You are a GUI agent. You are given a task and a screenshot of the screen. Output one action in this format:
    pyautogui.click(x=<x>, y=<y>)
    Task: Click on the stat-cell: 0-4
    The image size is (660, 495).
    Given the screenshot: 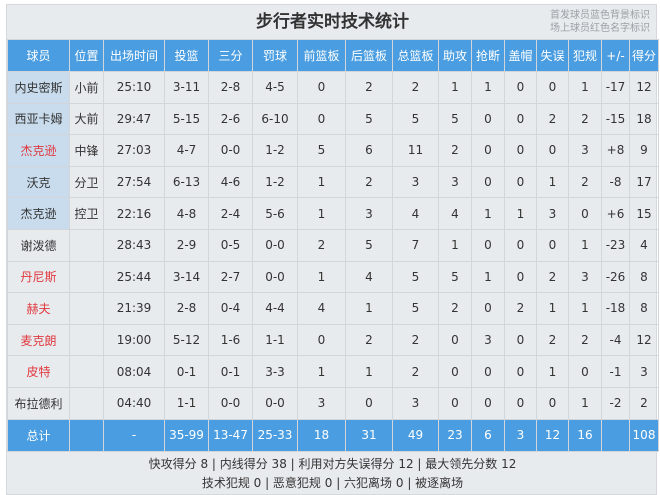 What is the action you would take?
    pyautogui.click(x=230, y=308)
    